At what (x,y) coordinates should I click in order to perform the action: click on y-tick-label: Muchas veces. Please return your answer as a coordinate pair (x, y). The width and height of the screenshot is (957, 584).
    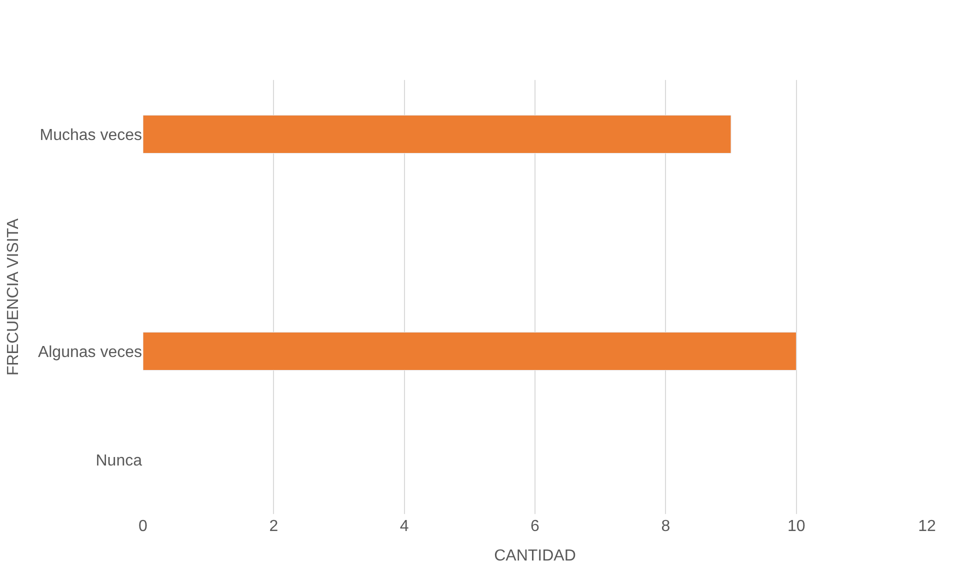
    Looking at the image, I should click on (91, 135).